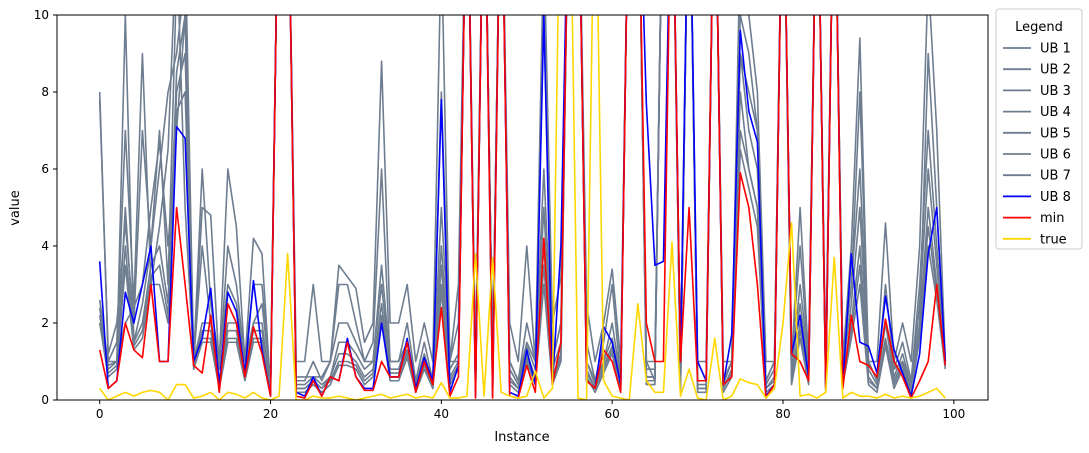 This screenshot has width=1089, height=453. Describe the element at coordinates (1055, 91) in the screenshot. I see `legend-label-ub-3: UB 3` at that location.